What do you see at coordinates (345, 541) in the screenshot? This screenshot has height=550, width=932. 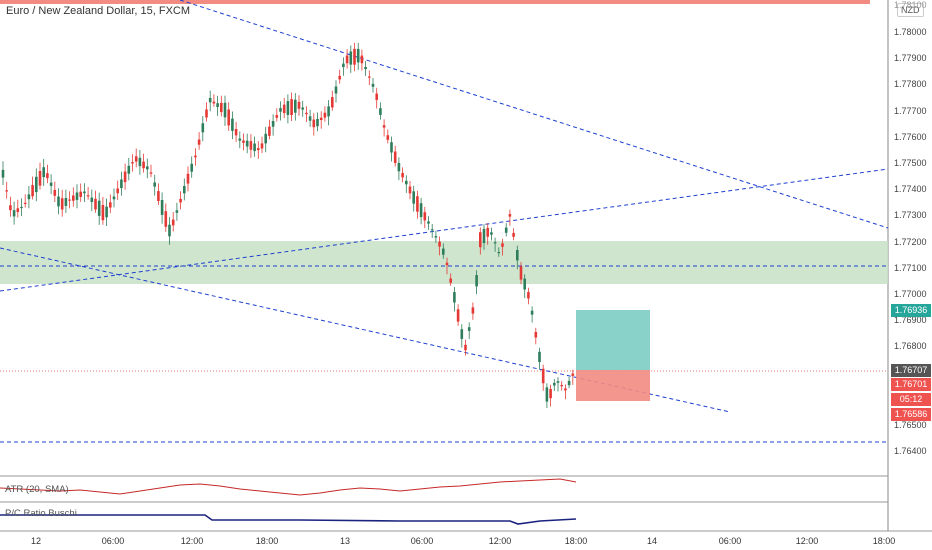 I see `time-axis-label: 13` at bounding box center [345, 541].